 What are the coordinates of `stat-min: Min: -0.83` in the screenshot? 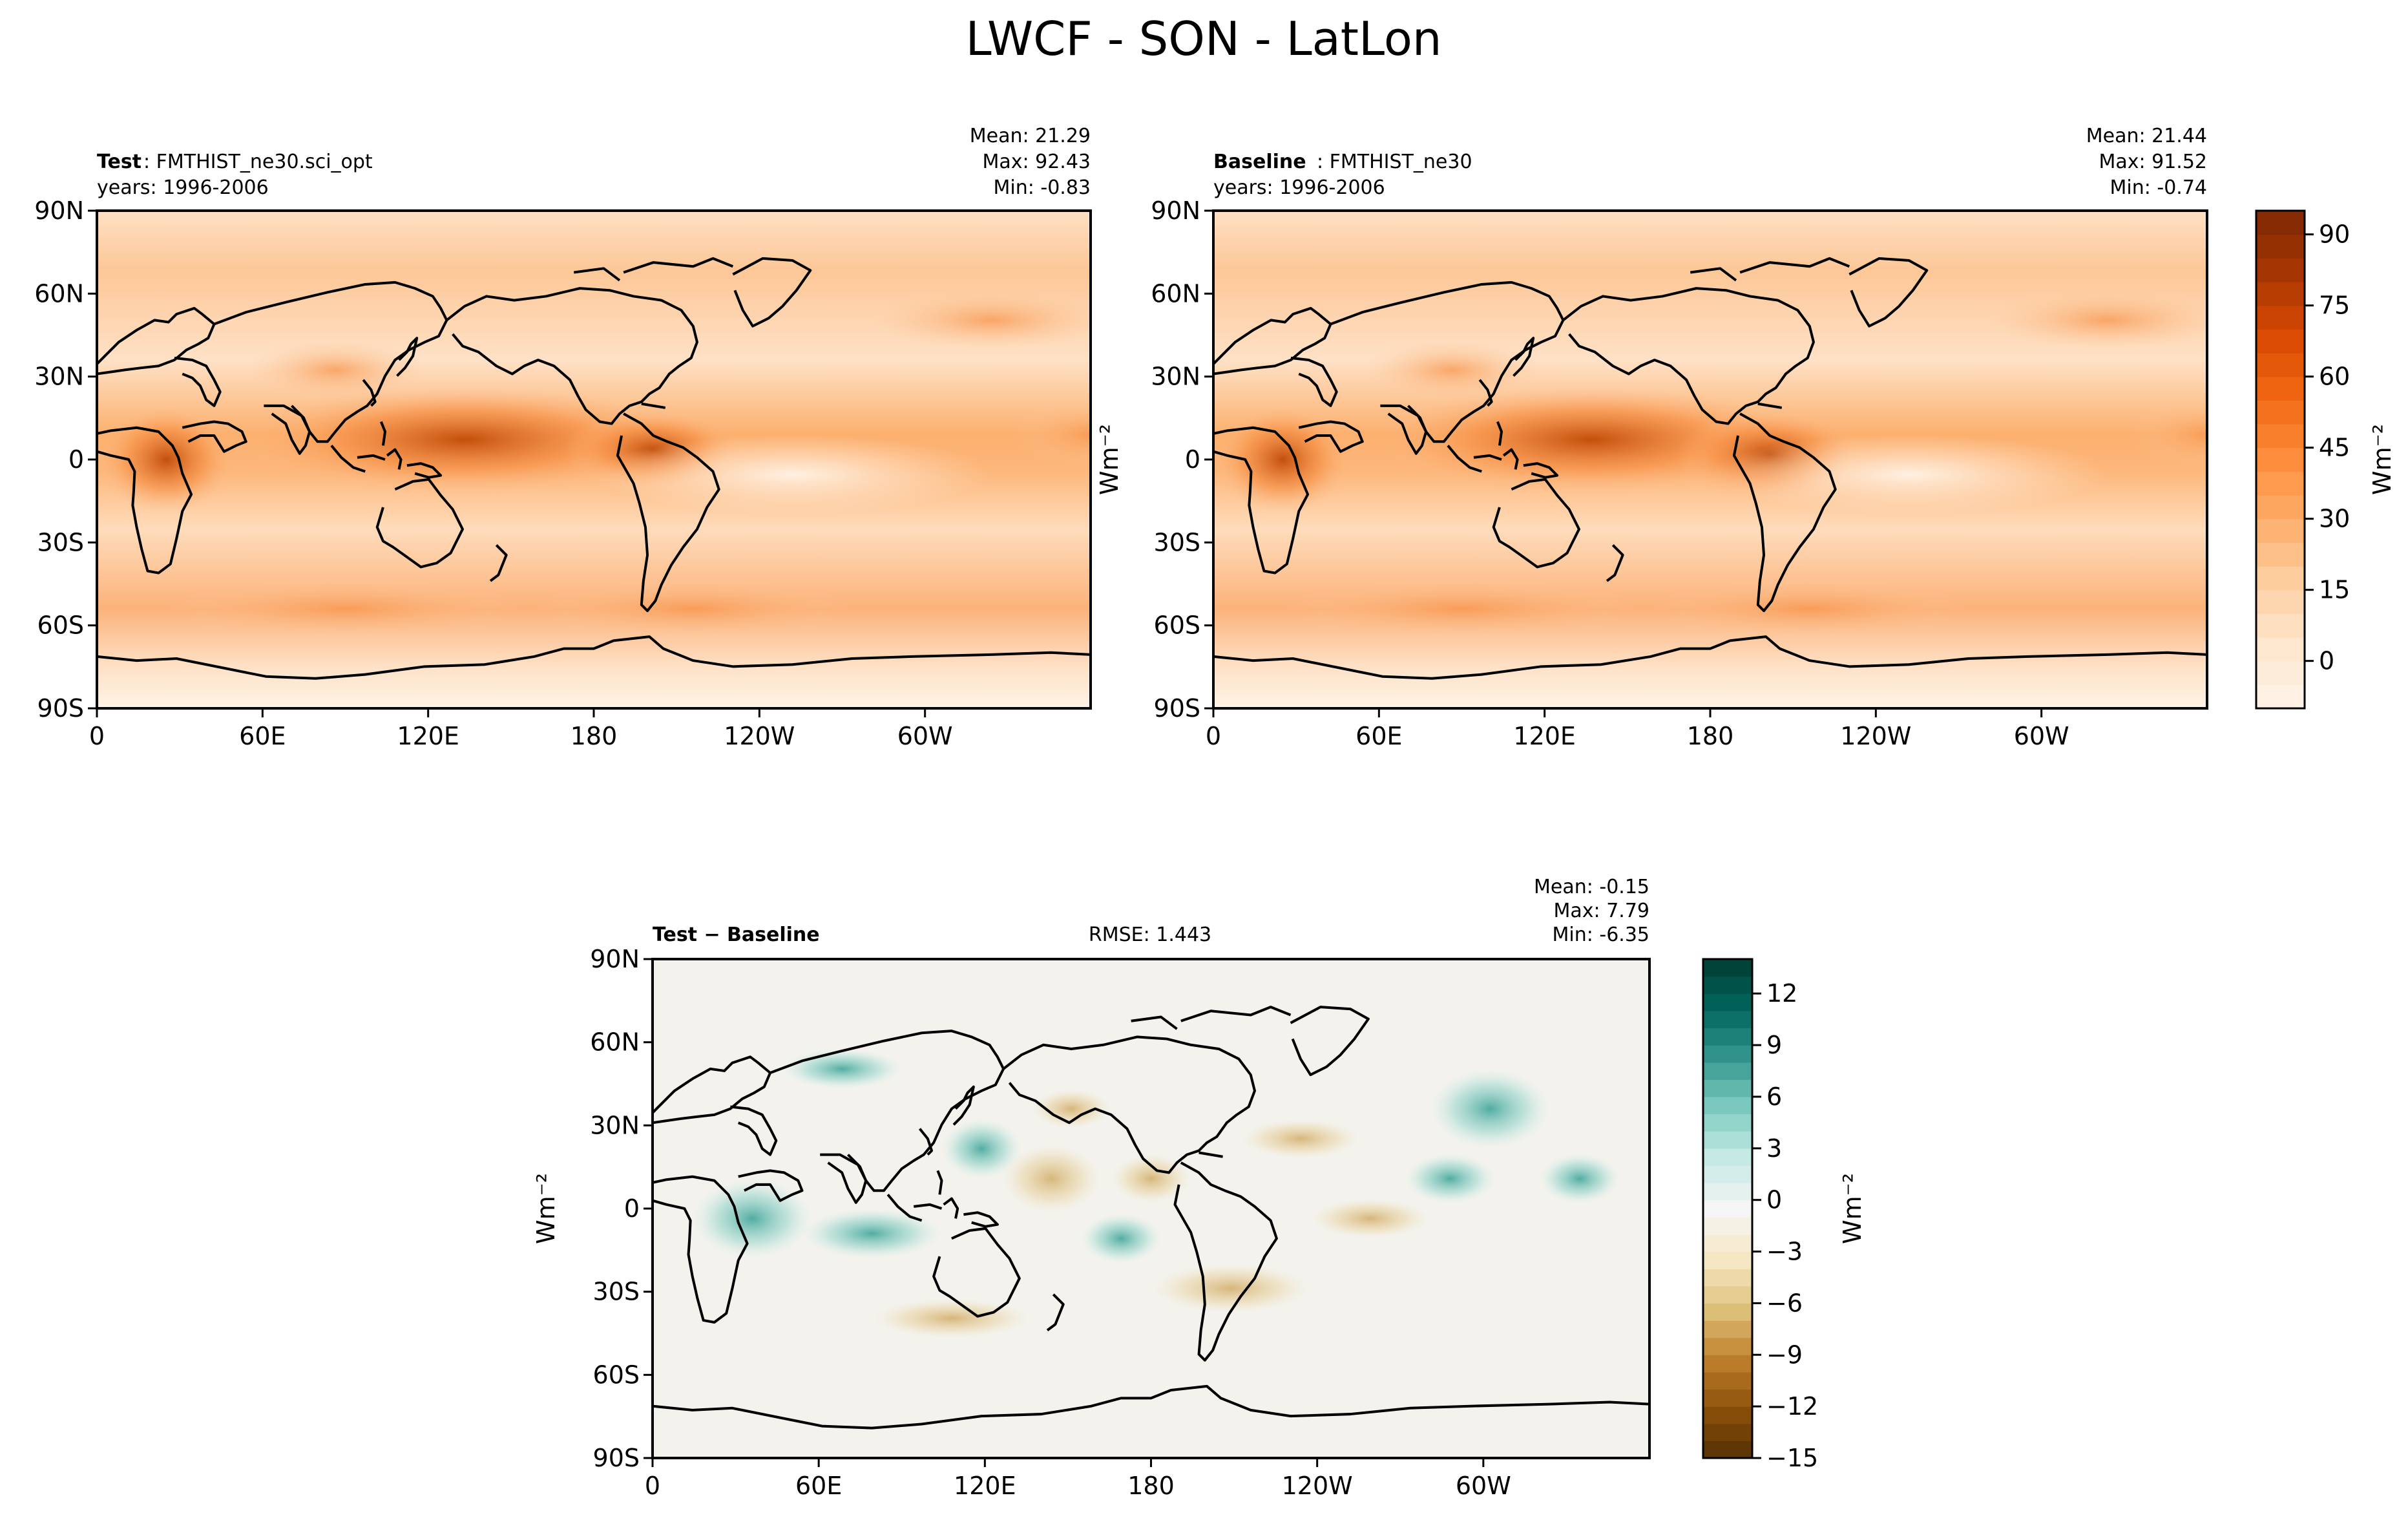 It's located at (1042, 187).